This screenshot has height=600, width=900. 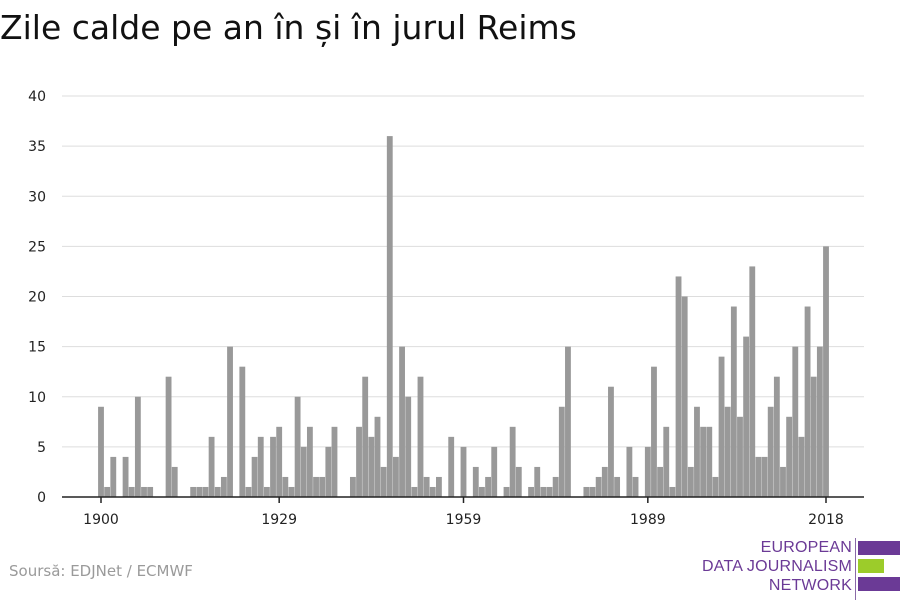 What do you see at coordinates (41, 498) in the screenshot?
I see `y-tick-label: 0` at bounding box center [41, 498].